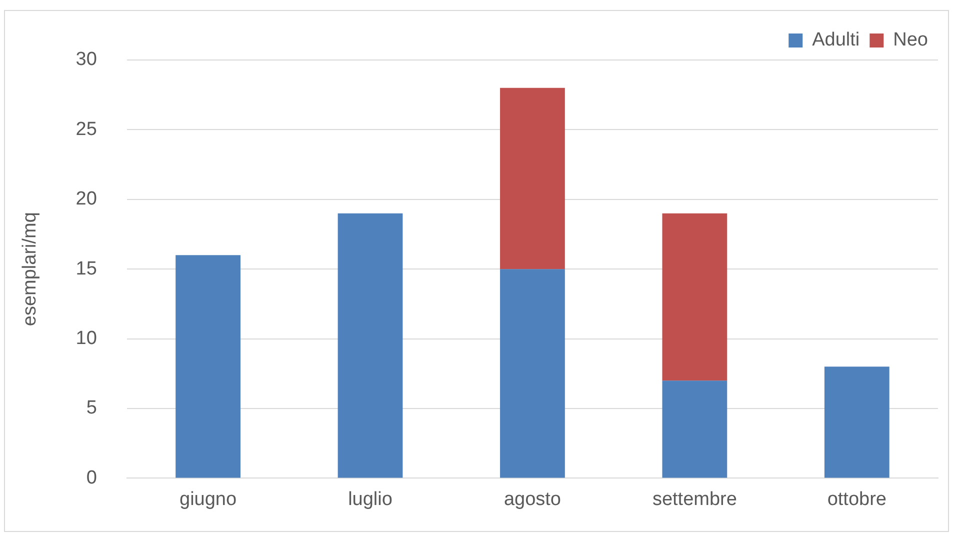  Describe the element at coordinates (86, 339) in the screenshot. I see `y-tick-label: 10` at that location.